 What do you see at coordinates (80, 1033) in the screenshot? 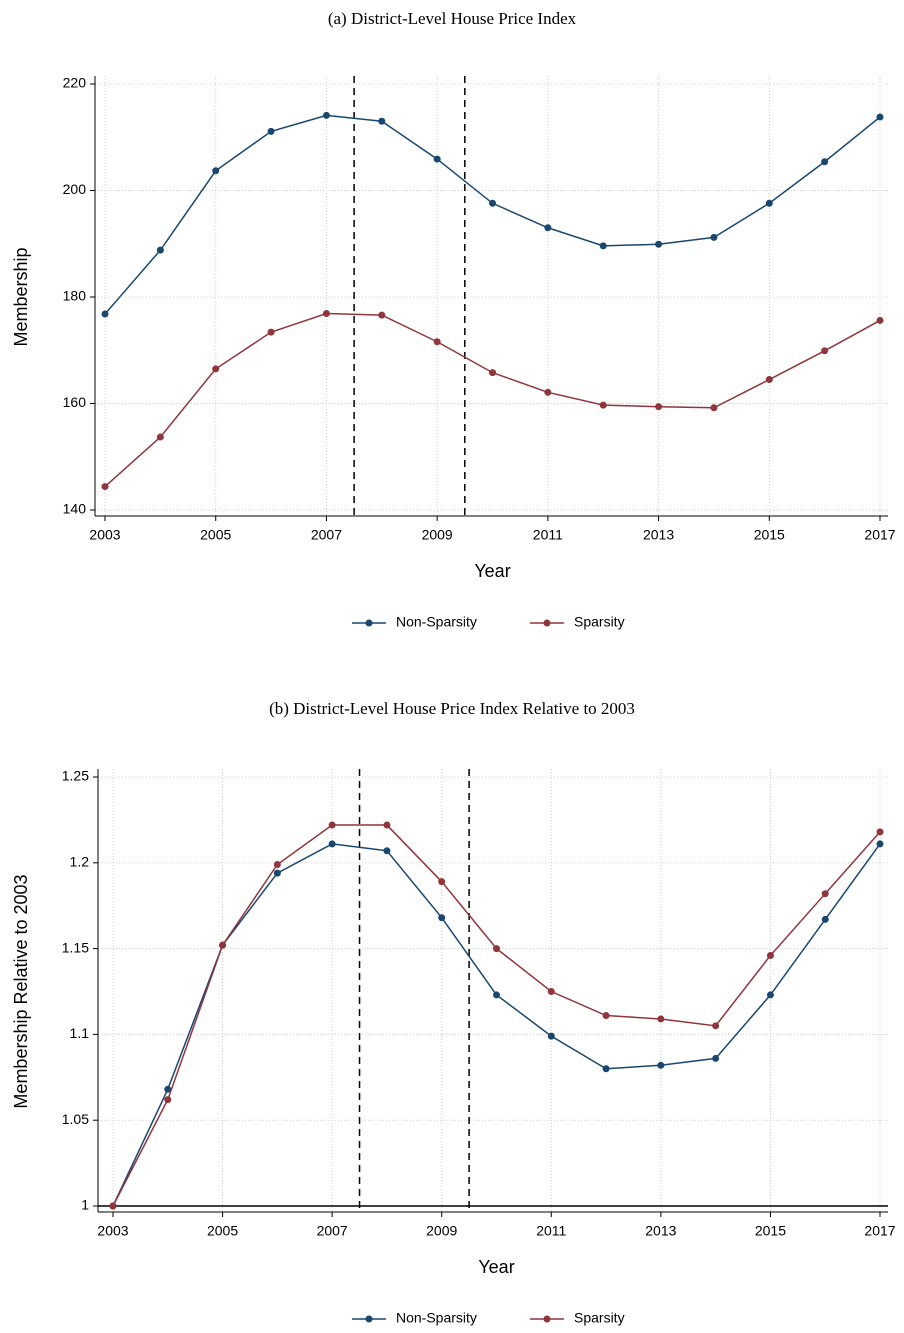
I see `y-tick-label: 1.1` at bounding box center [80, 1033].